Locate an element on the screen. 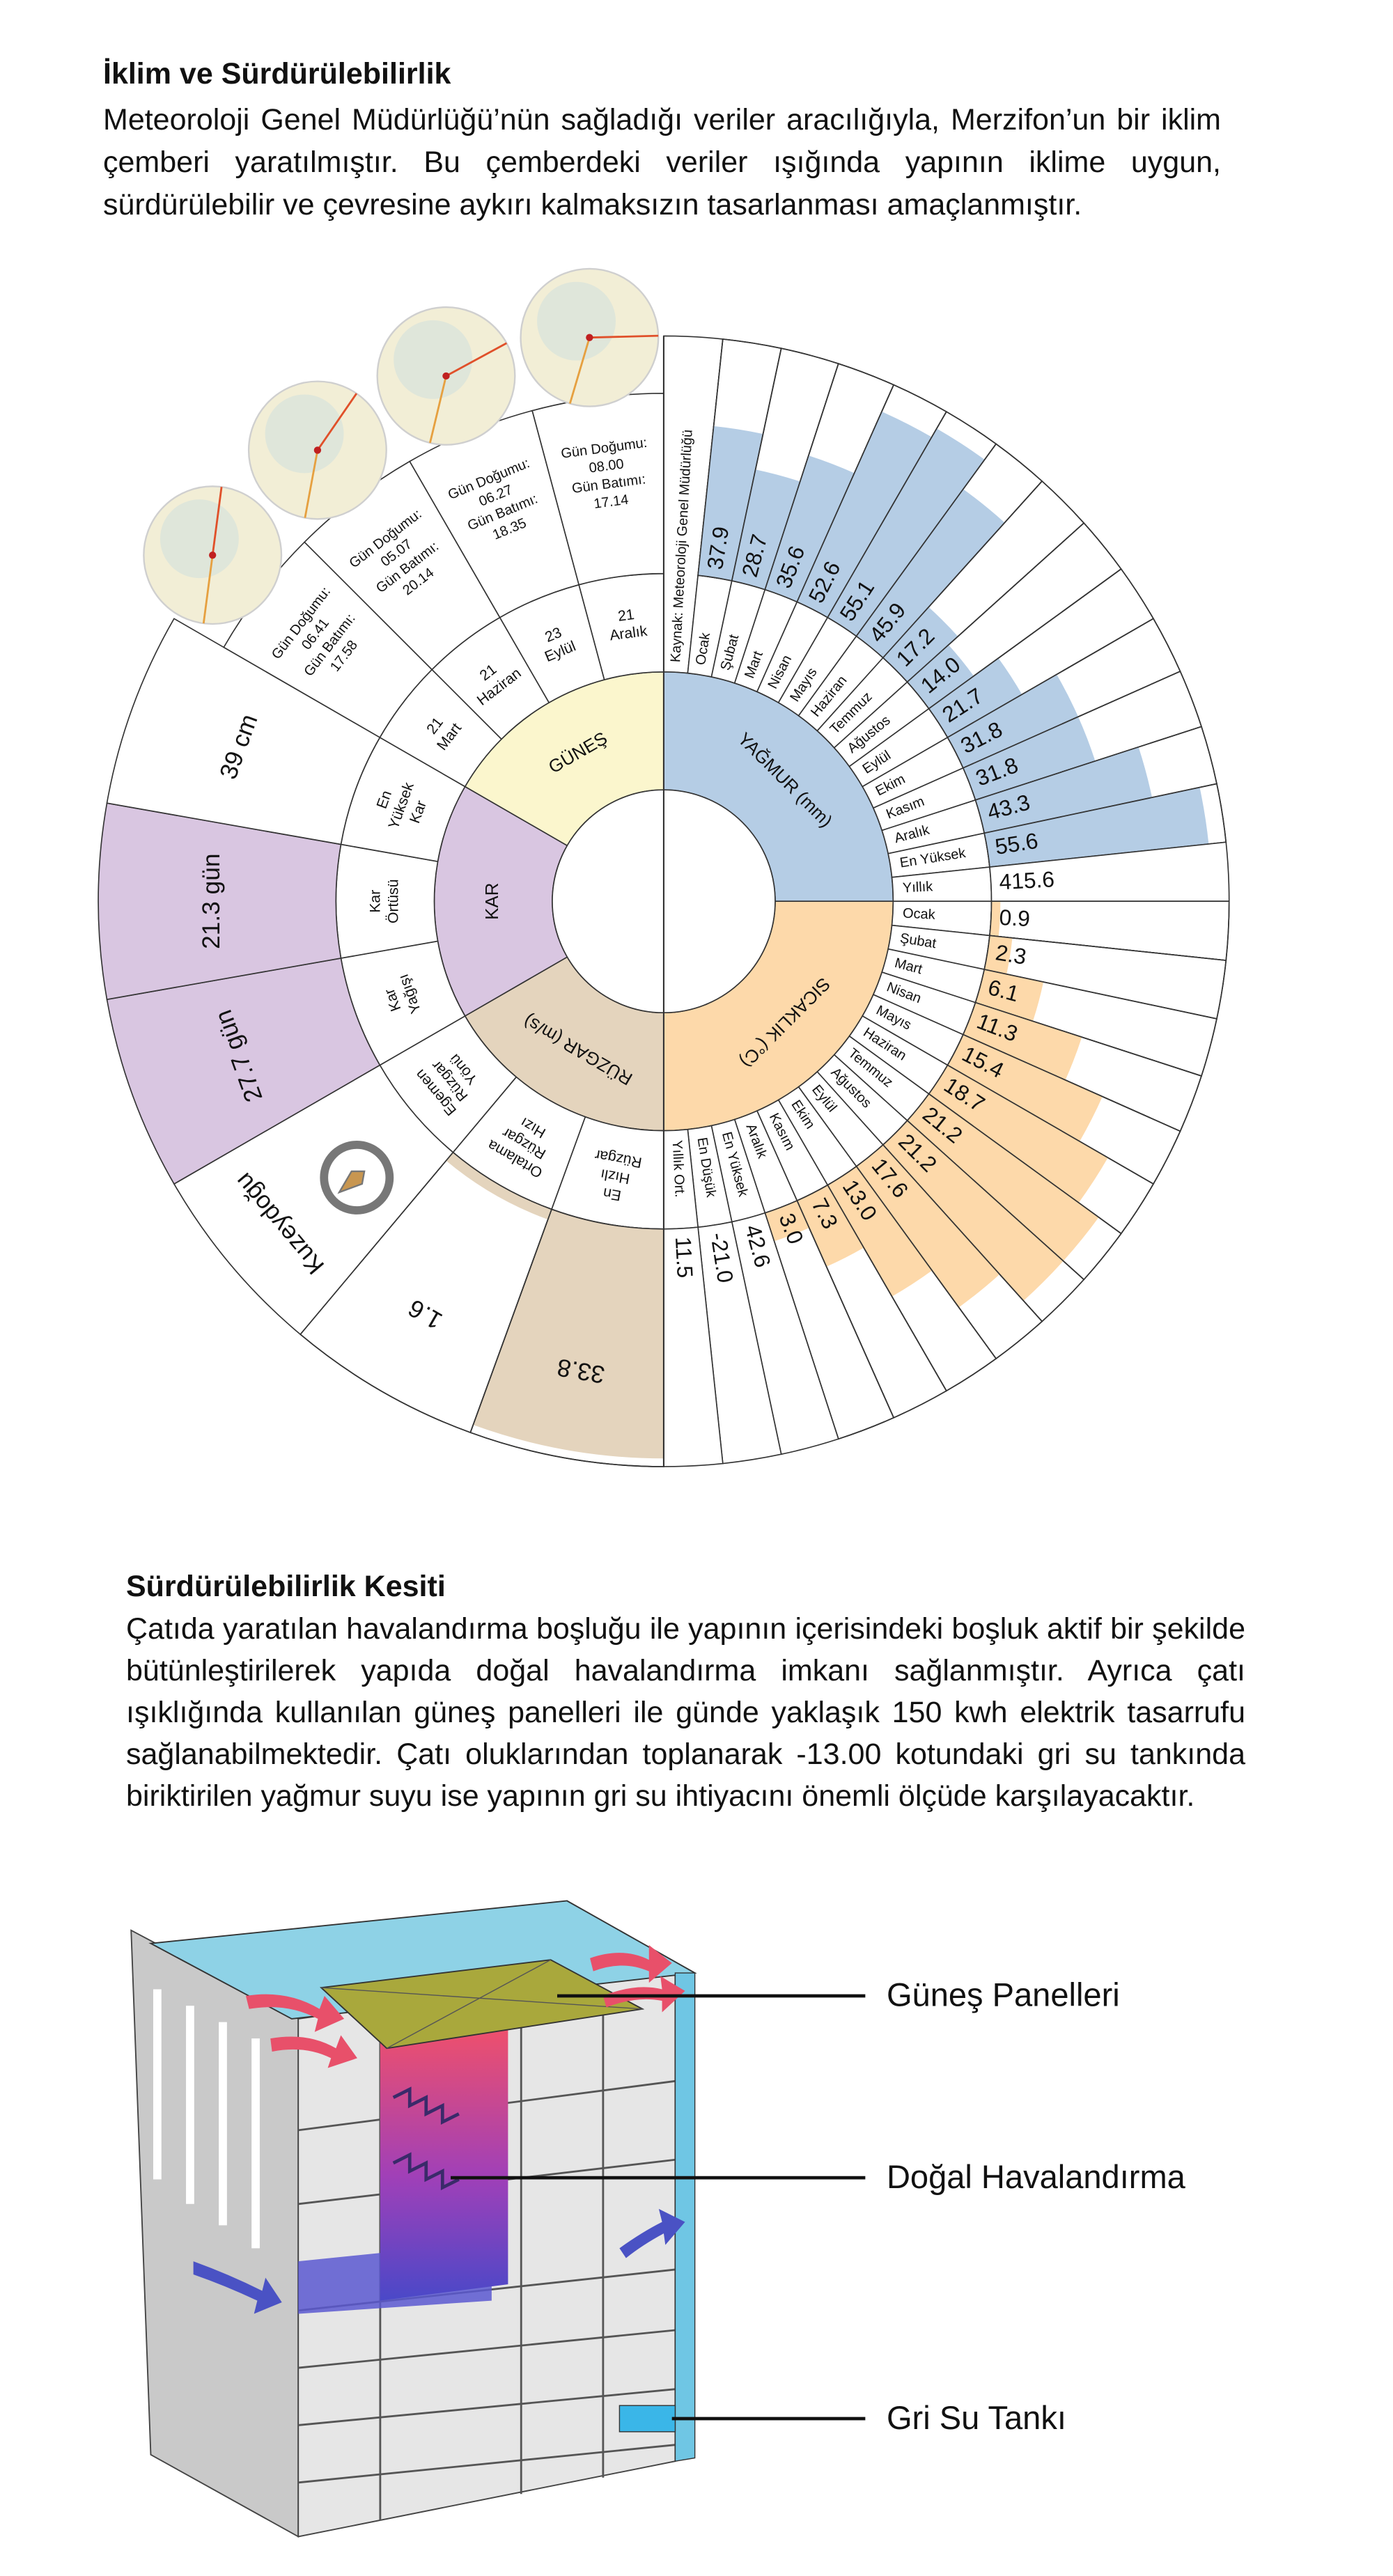 The width and height of the screenshot is (1393, 2576). cool-air-arrows is located at coordinates (439, 2261).